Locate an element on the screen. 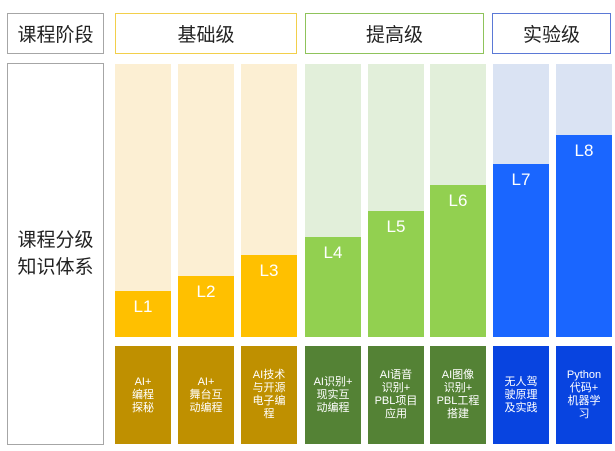 This screenshot has width=615, height=451. level-label: L6 is located at coordinates (458, 200).